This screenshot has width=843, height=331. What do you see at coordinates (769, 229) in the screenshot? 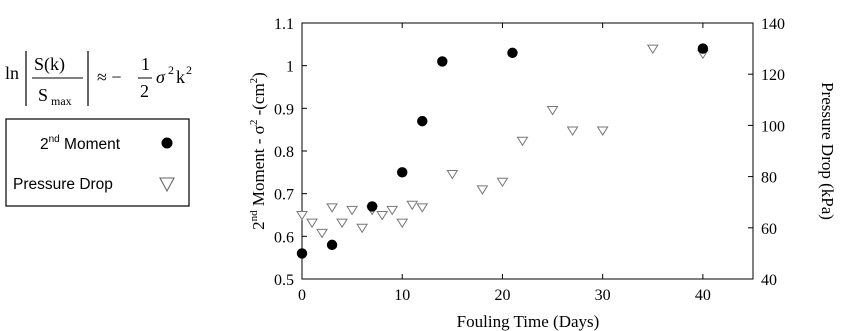
I see `y-right-tick-label: 60` at bounding box center [769, 229].